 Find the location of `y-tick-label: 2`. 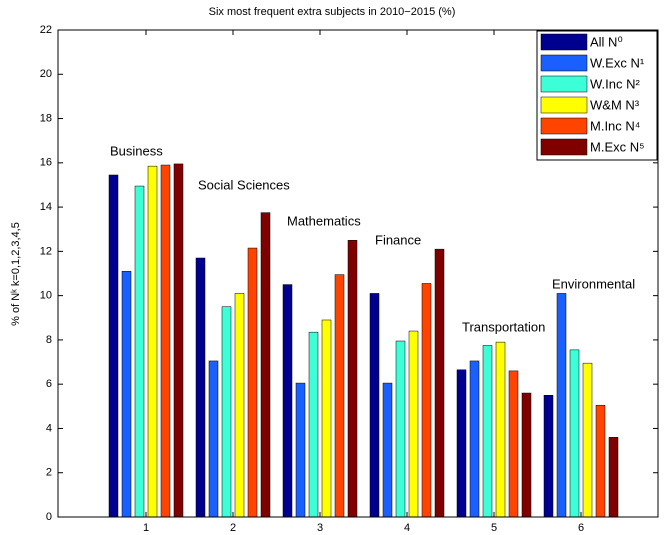

y-tick-label: 2 is located at coordinates (49, 473).